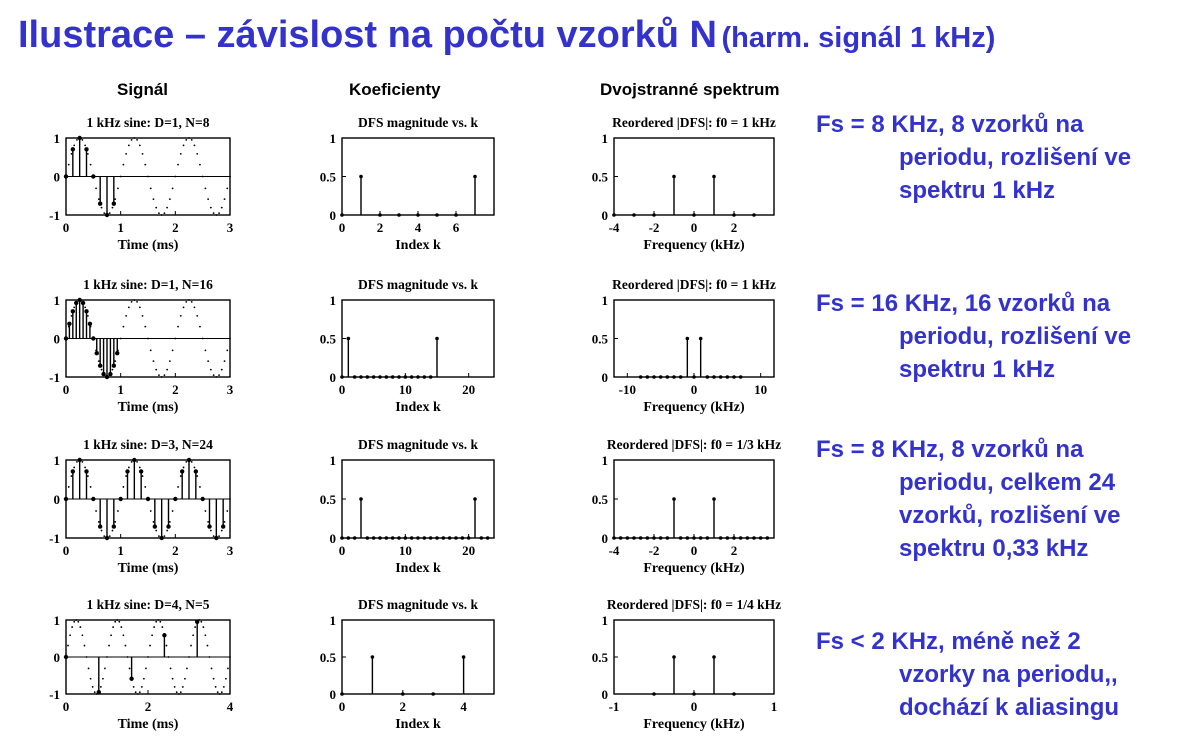 The width and height of the screenshot is (1193, 740). I want to click on chart-title: Reordered |DFS|: f0 = 1 kHz, so click(694, 284).